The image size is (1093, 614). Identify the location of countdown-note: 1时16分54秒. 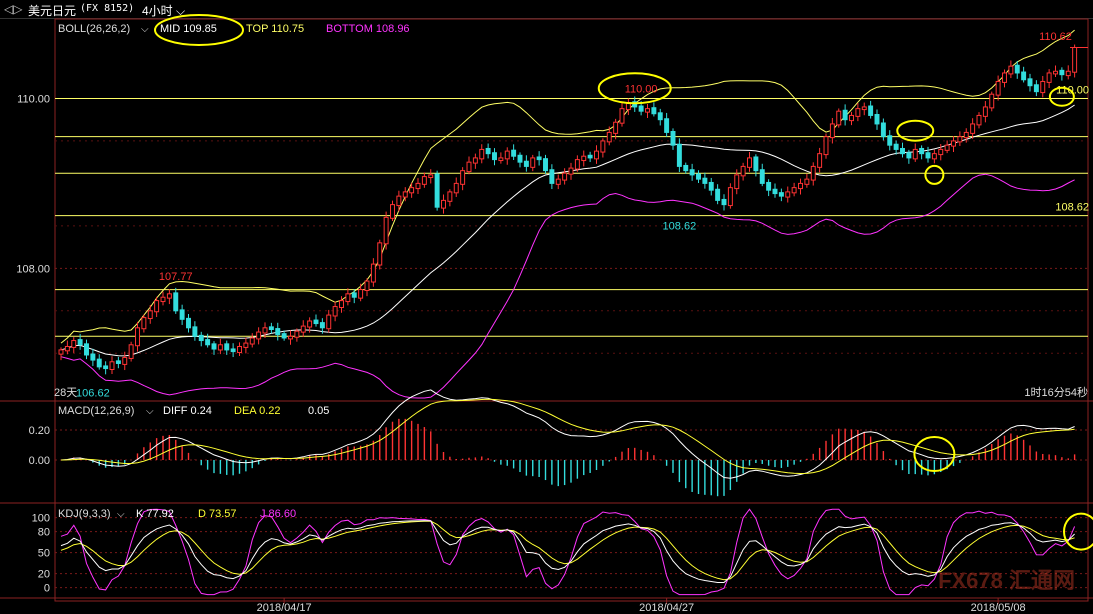
(1056, 392).